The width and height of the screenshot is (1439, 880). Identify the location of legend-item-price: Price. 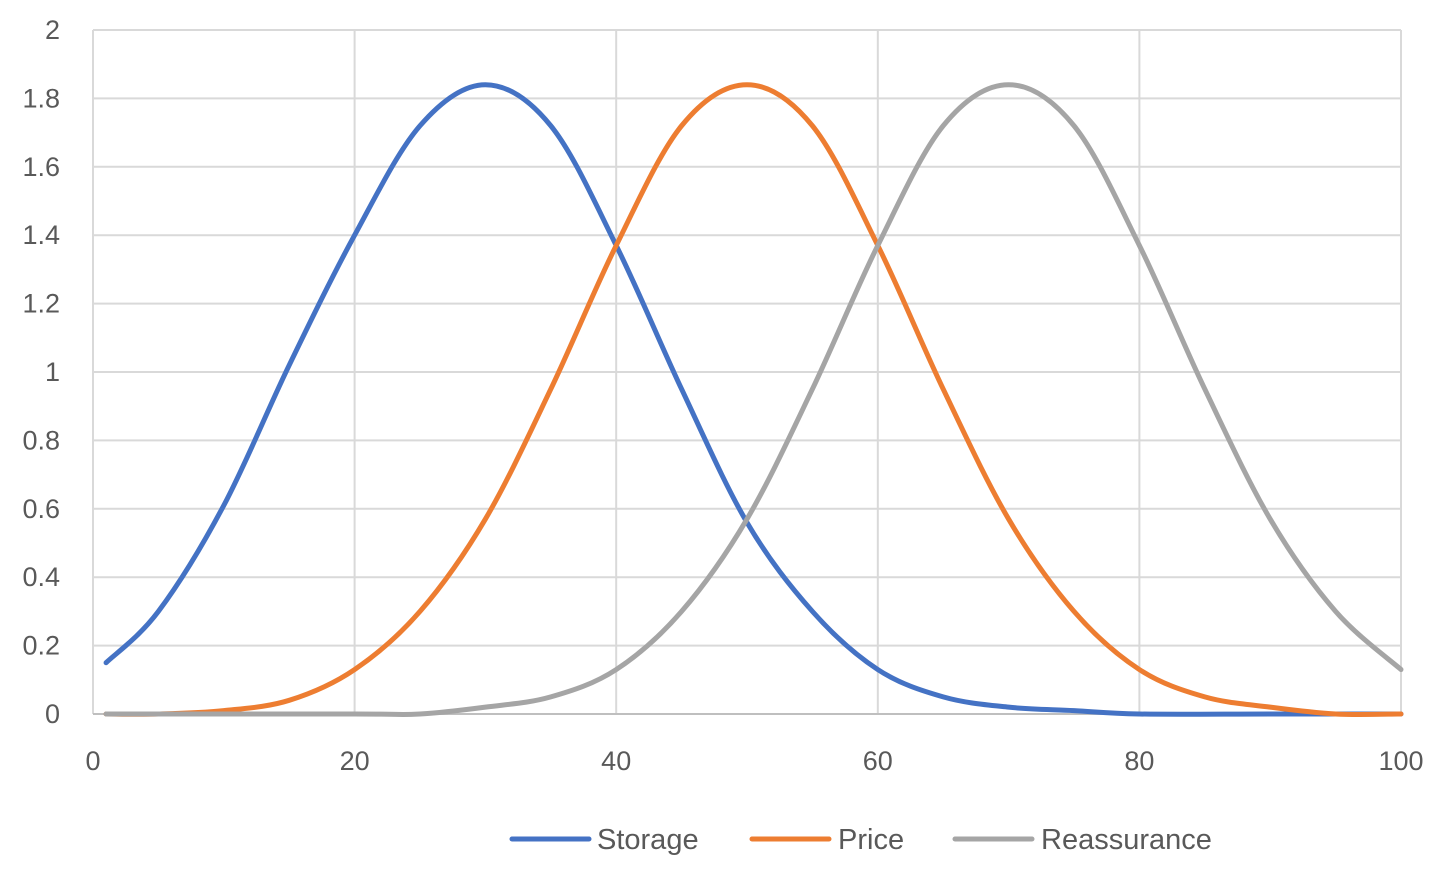
(826, 840).